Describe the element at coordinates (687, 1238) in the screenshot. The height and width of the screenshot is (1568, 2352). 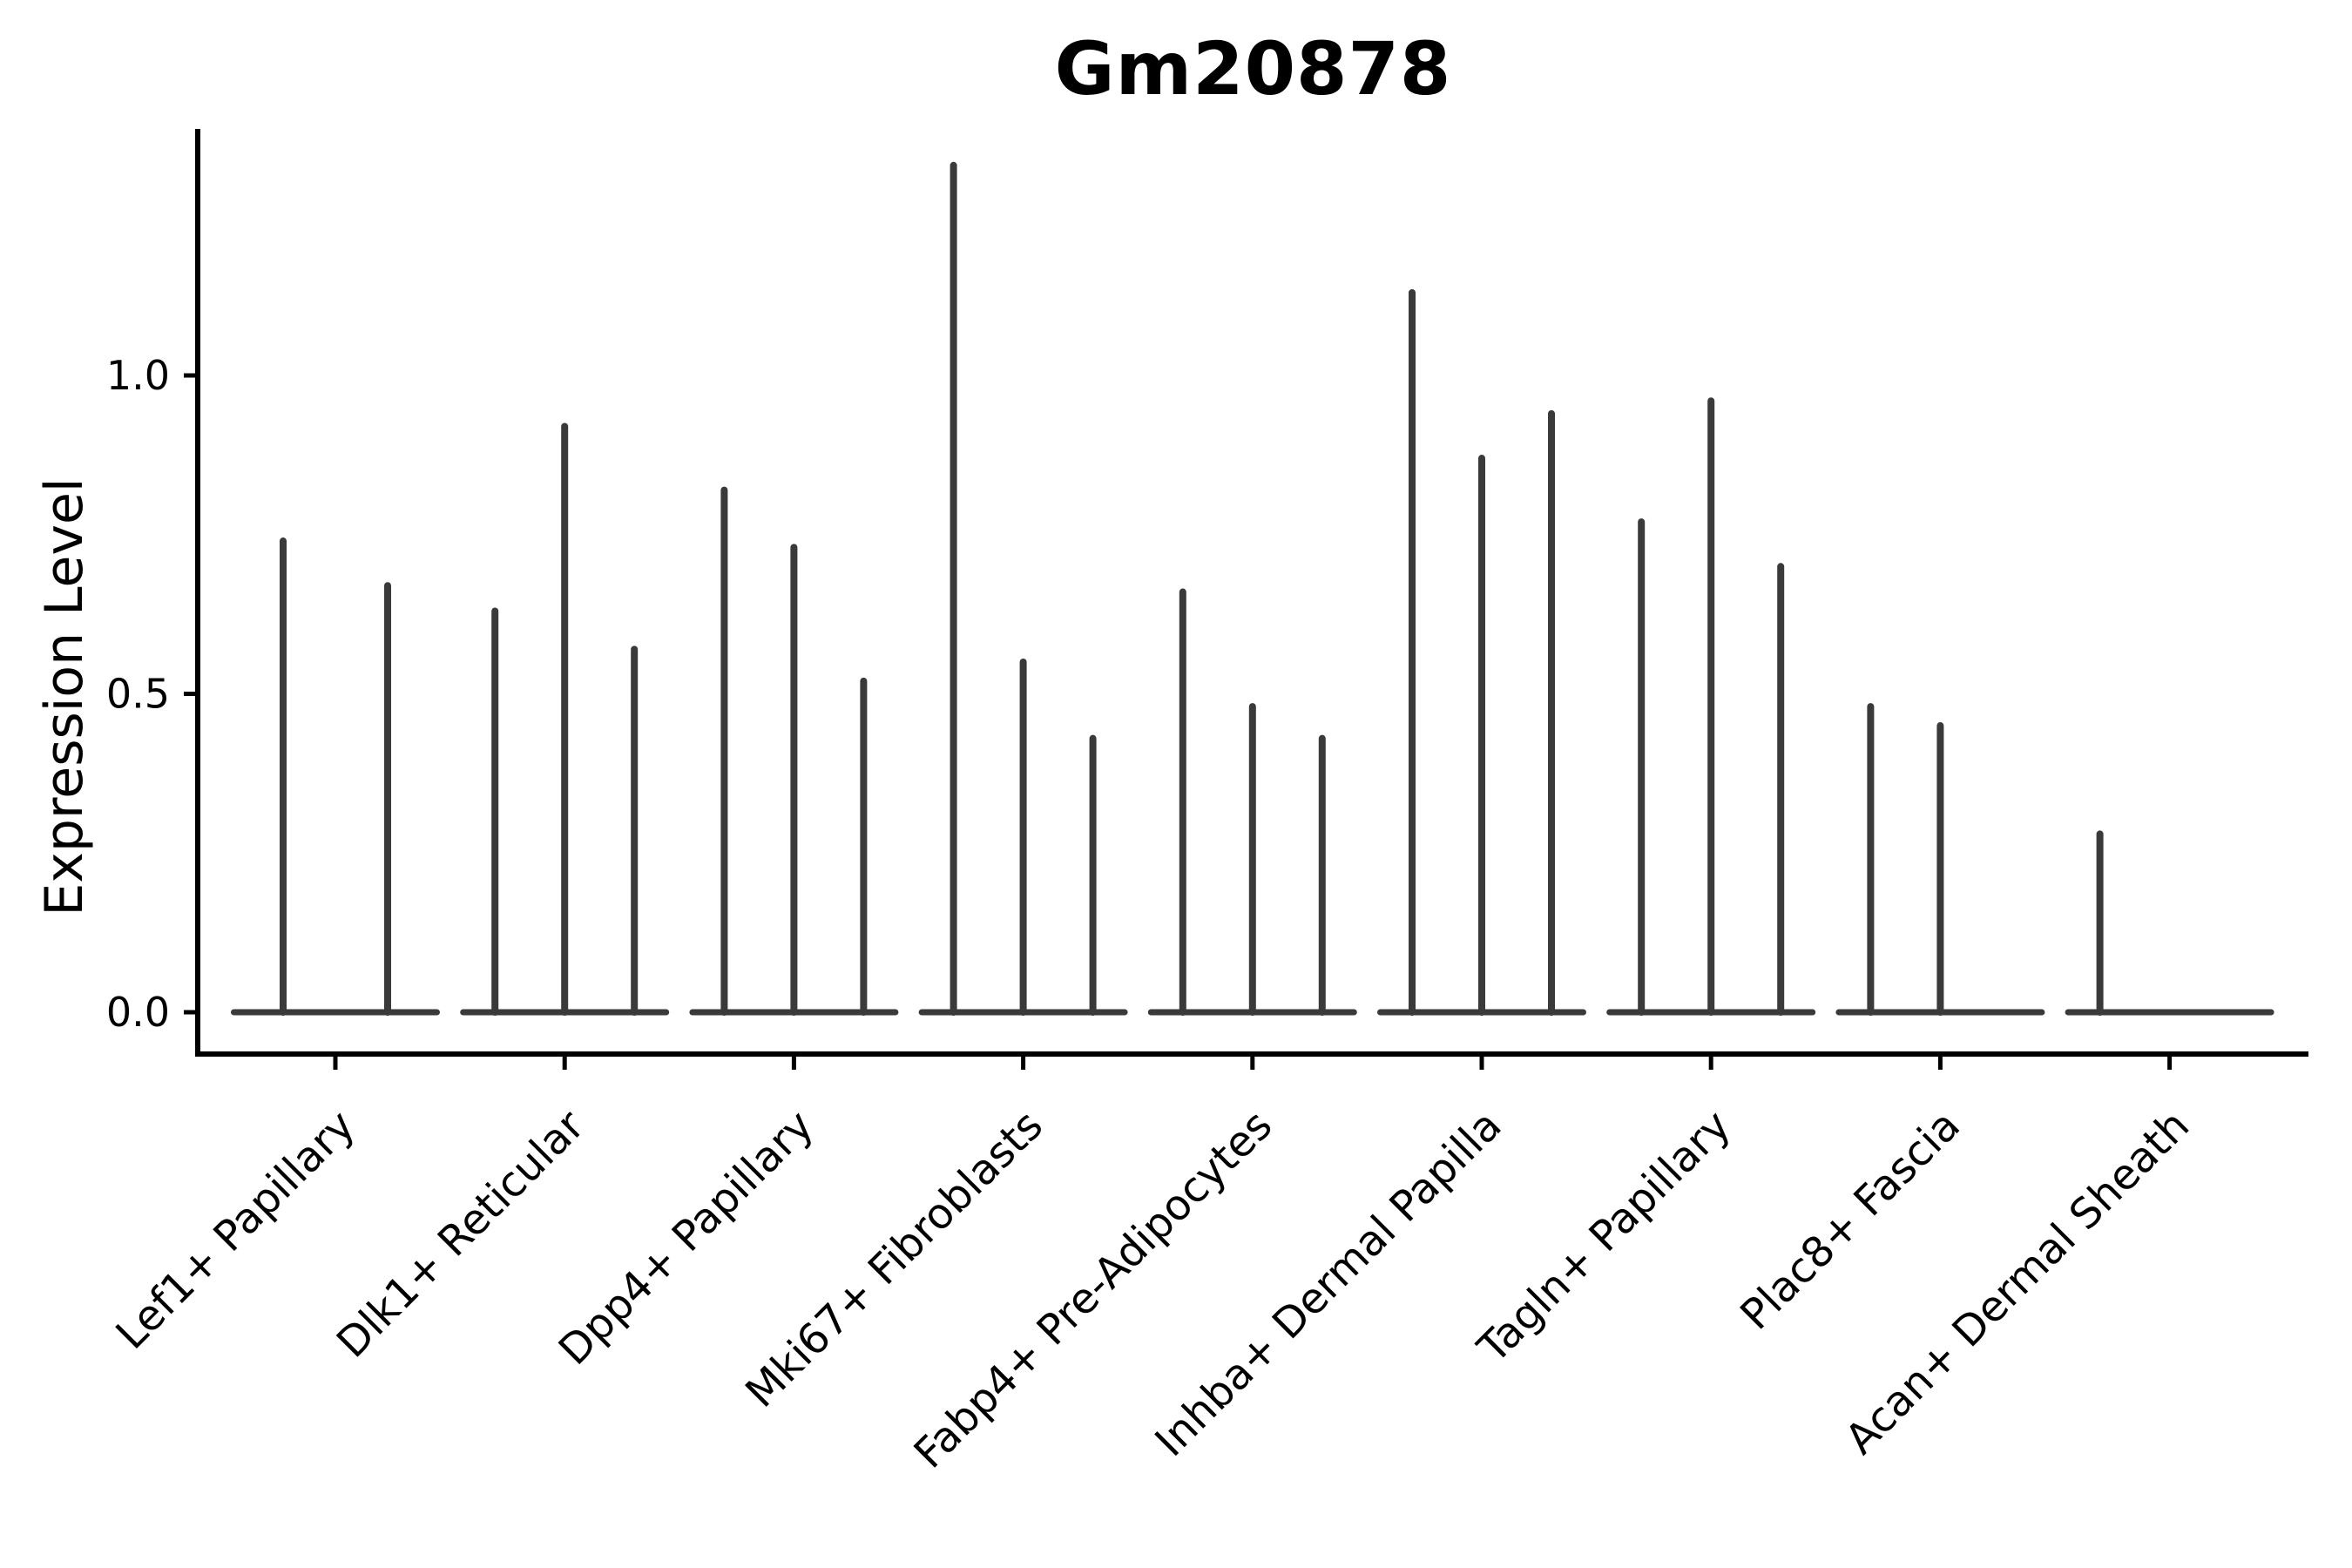
I see `x-tick-label: Dpp4+ Papillary` at that location.